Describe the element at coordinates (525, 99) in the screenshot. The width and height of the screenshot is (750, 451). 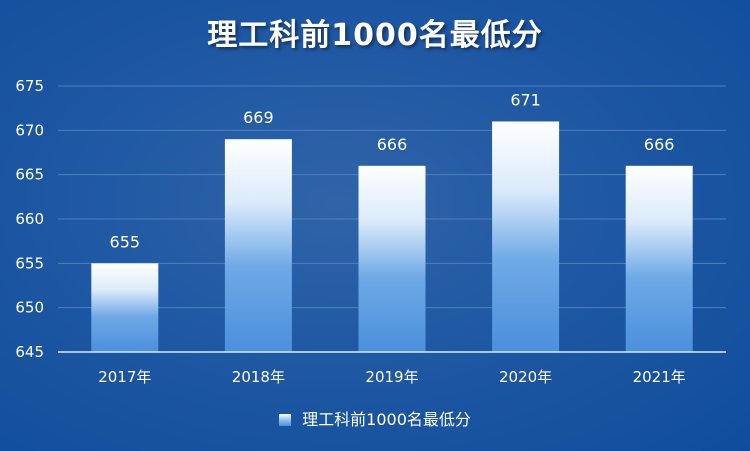
I see `data-label: 671` at that location.